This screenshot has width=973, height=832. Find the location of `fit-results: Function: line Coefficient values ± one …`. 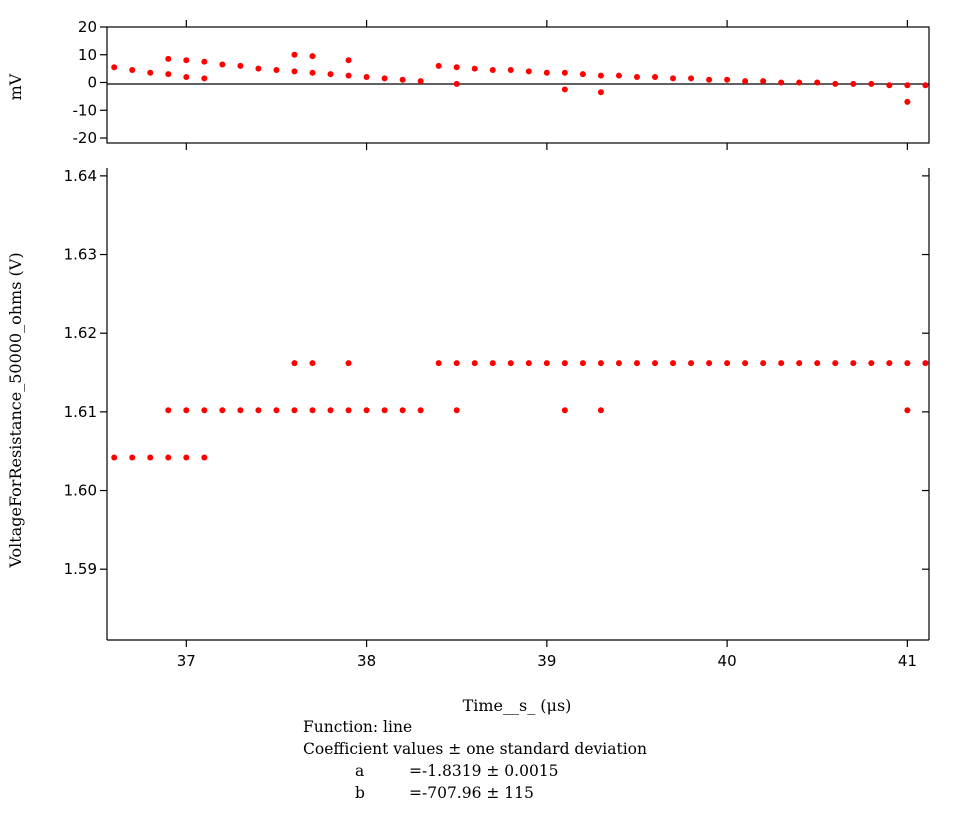

fit-results: Function: line Coefficient values ± one … is located at coordinates (475, 760).